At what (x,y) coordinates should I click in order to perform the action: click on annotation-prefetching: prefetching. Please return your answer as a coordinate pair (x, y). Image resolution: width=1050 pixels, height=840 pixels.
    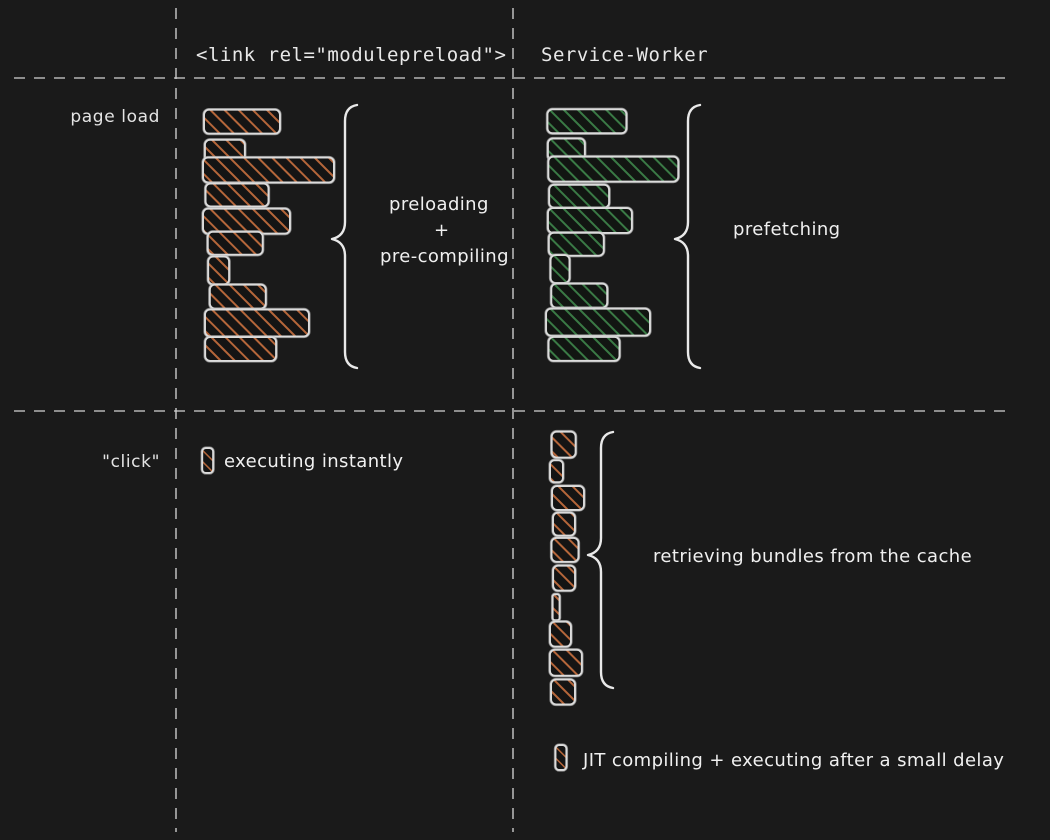
    Looking at the image, I should click on (787, 229).